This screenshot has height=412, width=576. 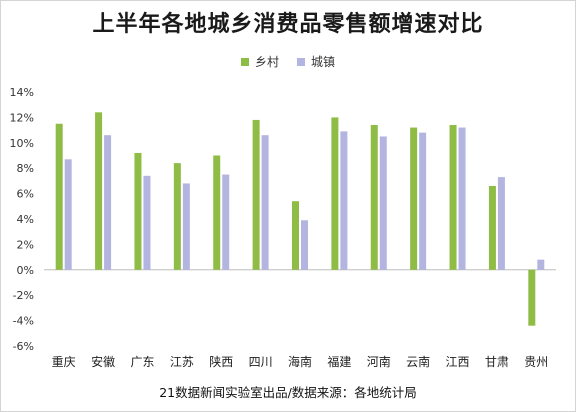 What do you see at coordinates (25, 219) in the screenshot?
I see `y-tick-label: 4%` at bounding box center [25, 219].